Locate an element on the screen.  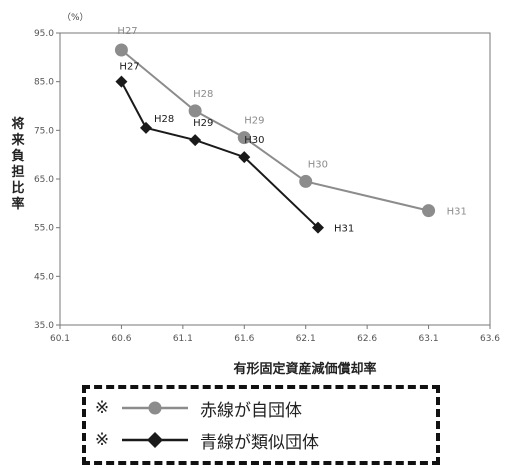
x-tick-label: 60.6 is located at coordinates (121, 339).